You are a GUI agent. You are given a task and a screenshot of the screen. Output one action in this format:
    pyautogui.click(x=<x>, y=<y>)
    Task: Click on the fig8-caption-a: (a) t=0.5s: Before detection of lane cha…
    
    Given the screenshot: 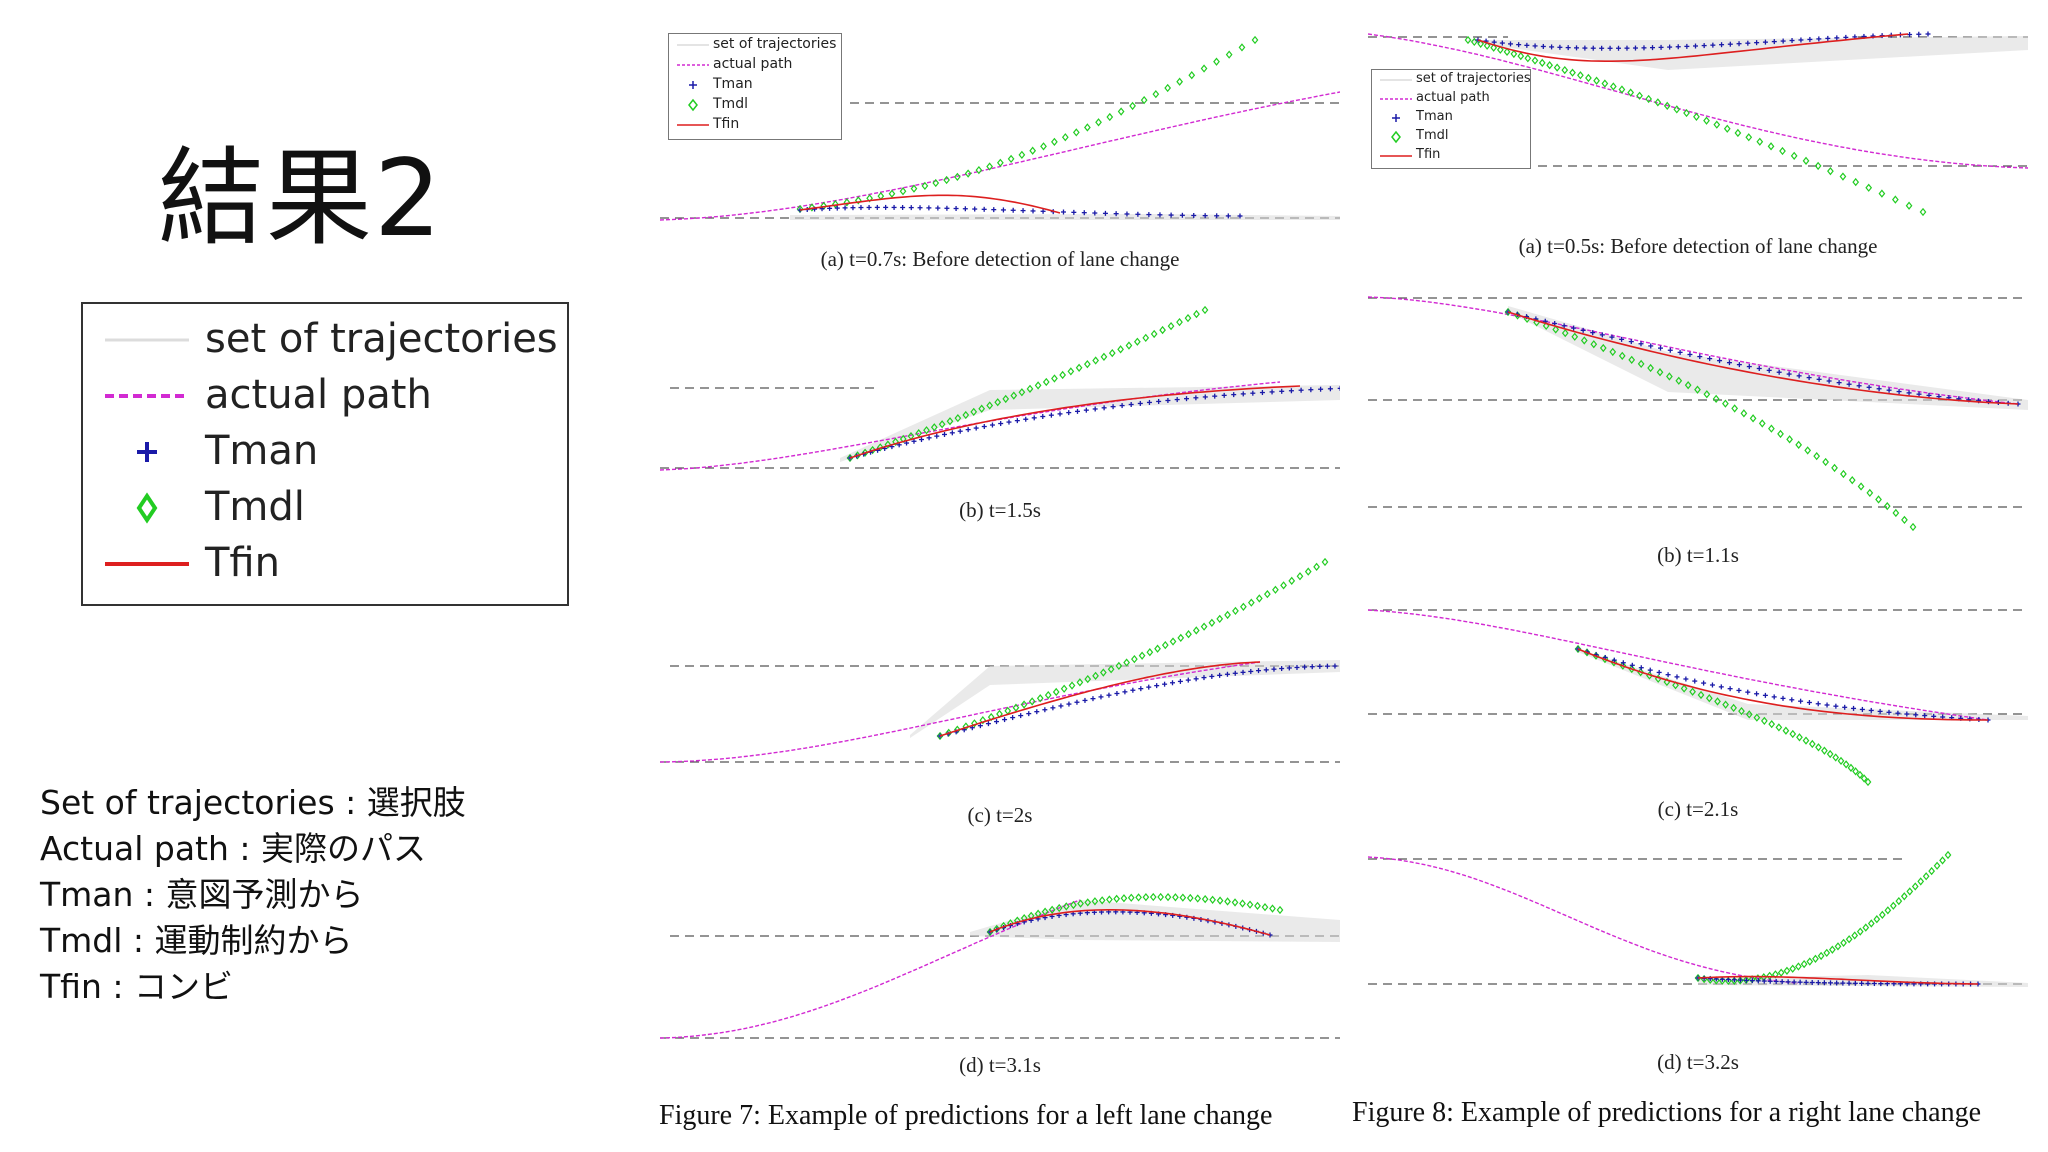 What is the action you would take?
    pyautogui.click(x=1698, y=246)
    